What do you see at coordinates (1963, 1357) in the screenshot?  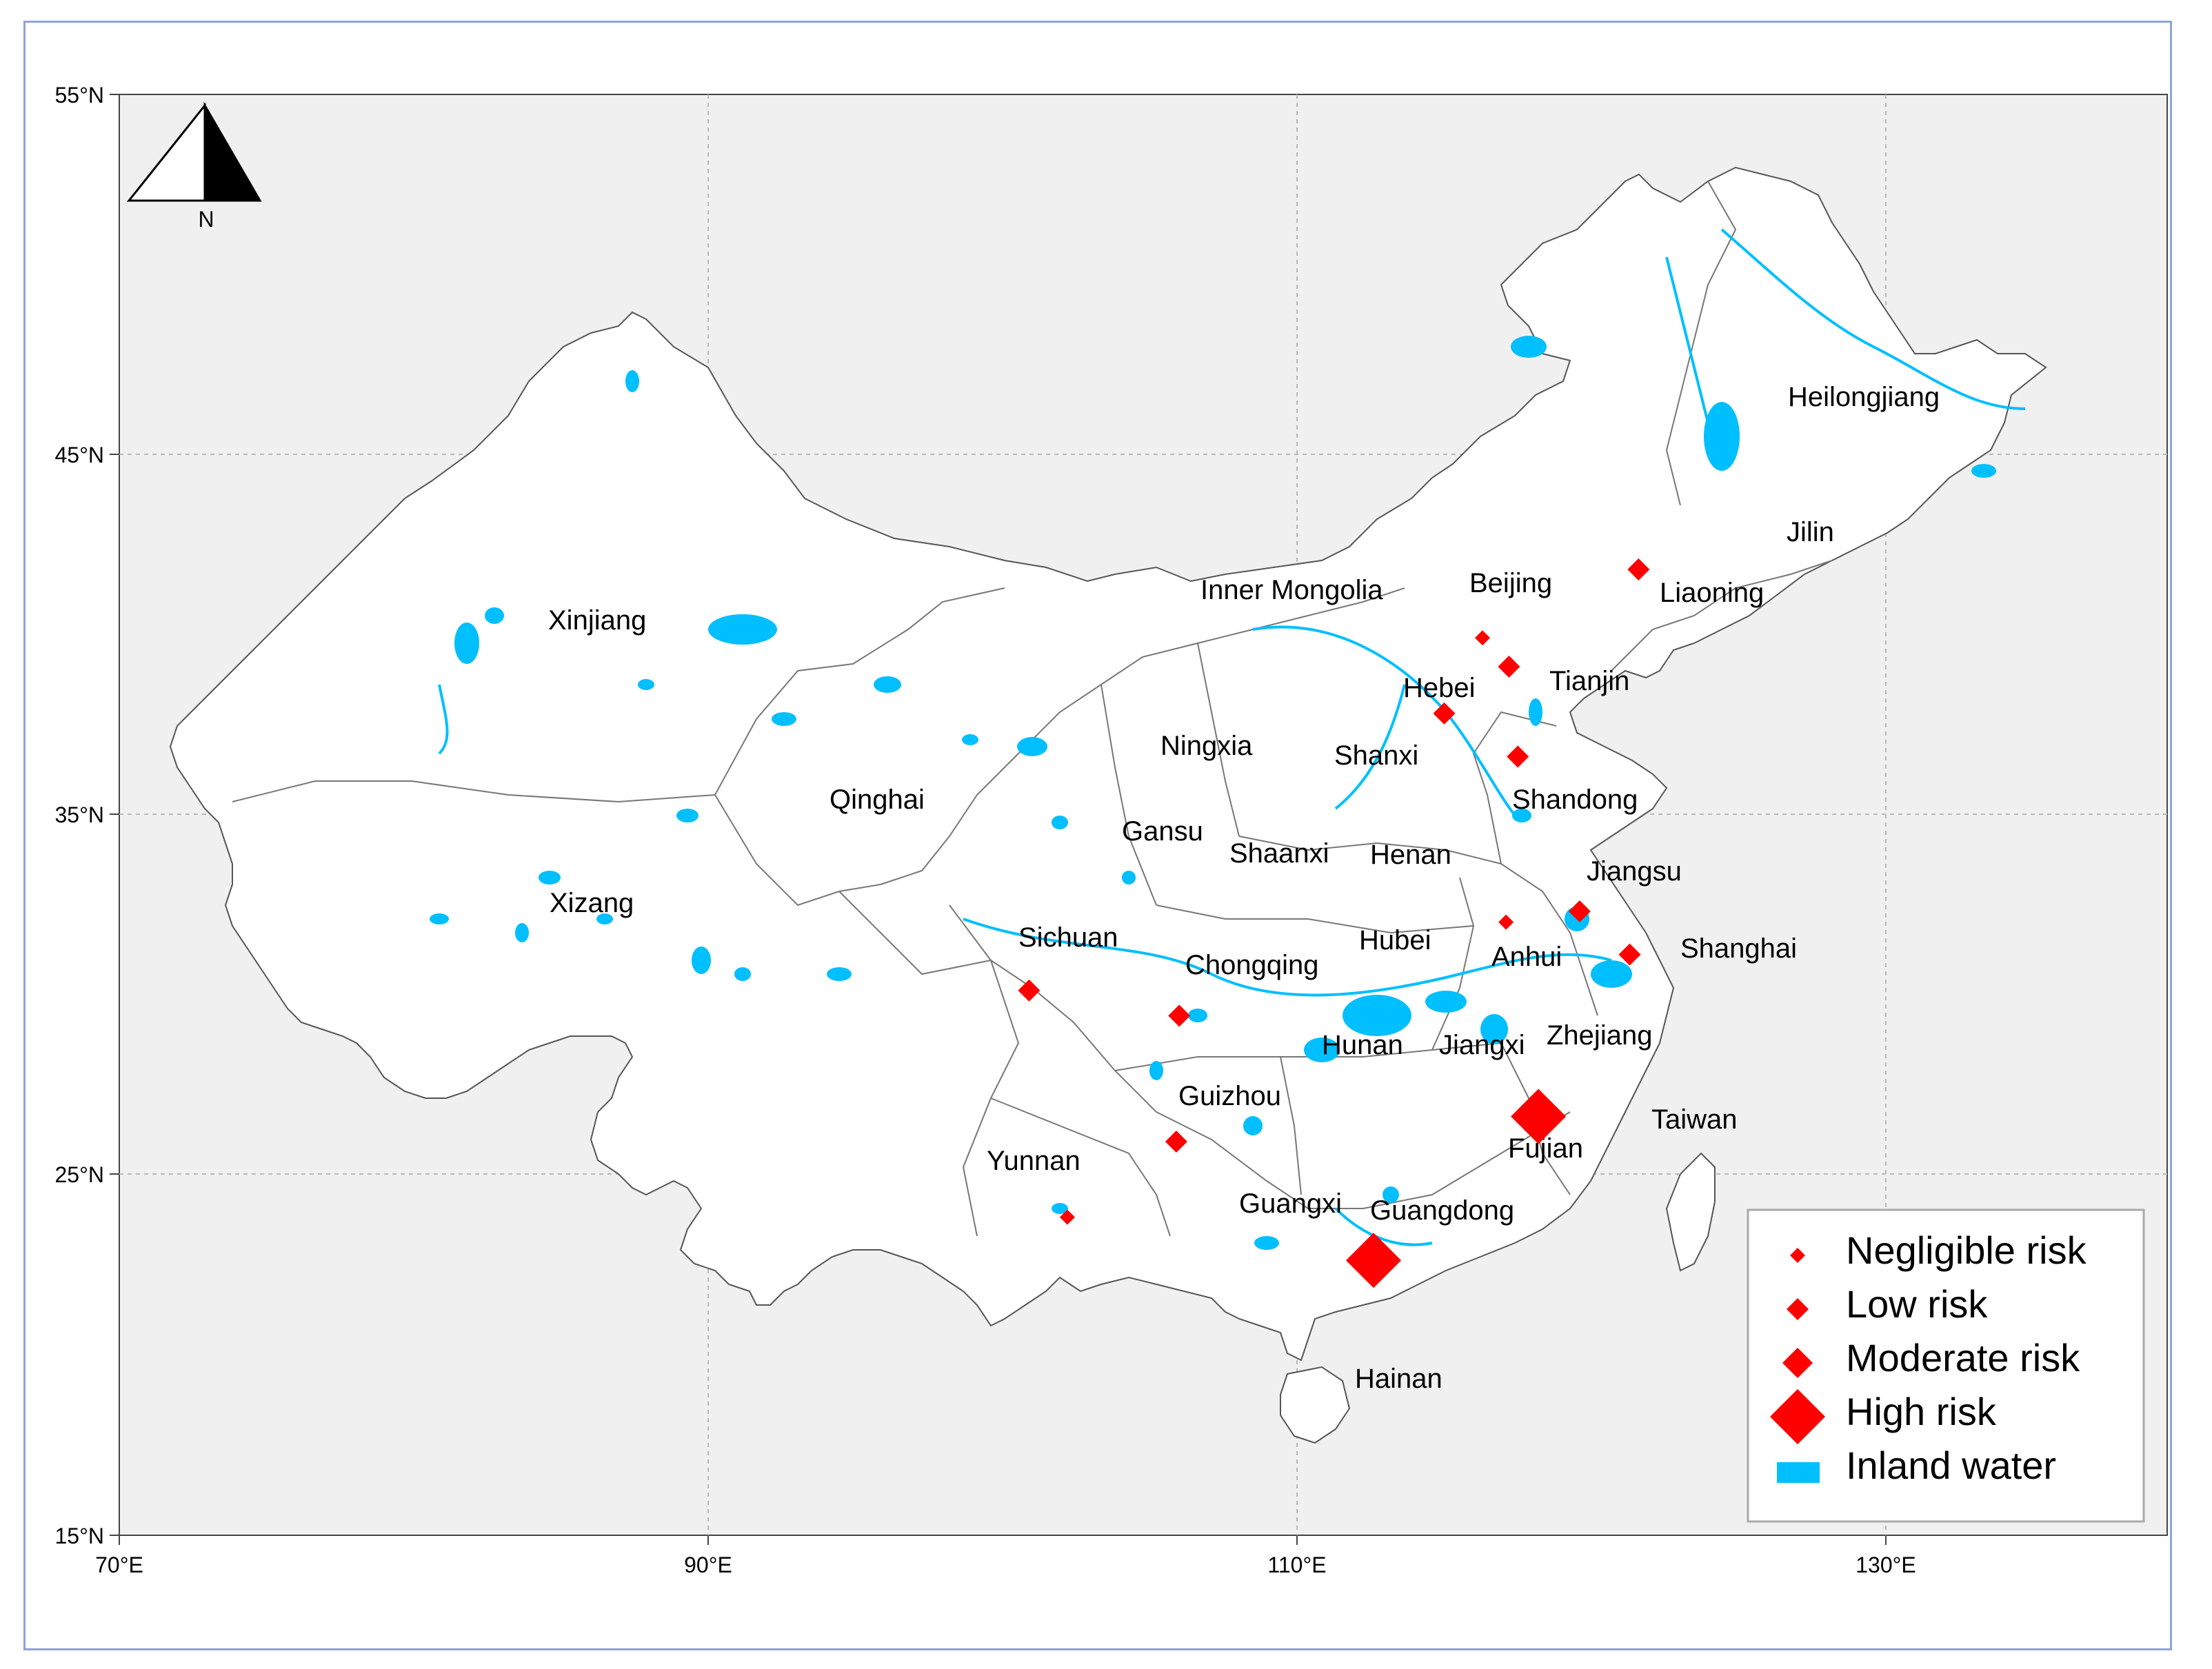 I see `legend-label-moderate: Moderate risk` at bounding box center [1963, 1357].